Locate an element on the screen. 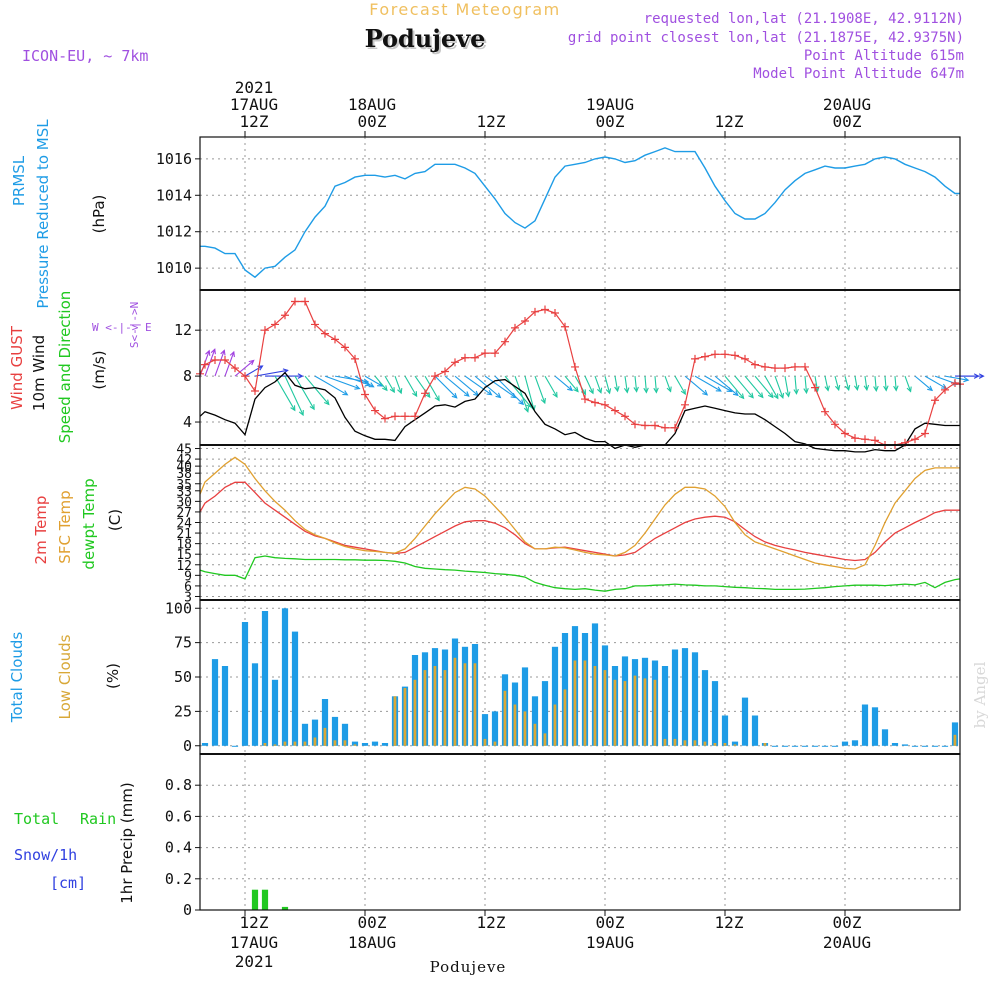 The height and width of the screenshot is (1000, 1000). y-tick-label: 9 is located at coordinates (188, 576).